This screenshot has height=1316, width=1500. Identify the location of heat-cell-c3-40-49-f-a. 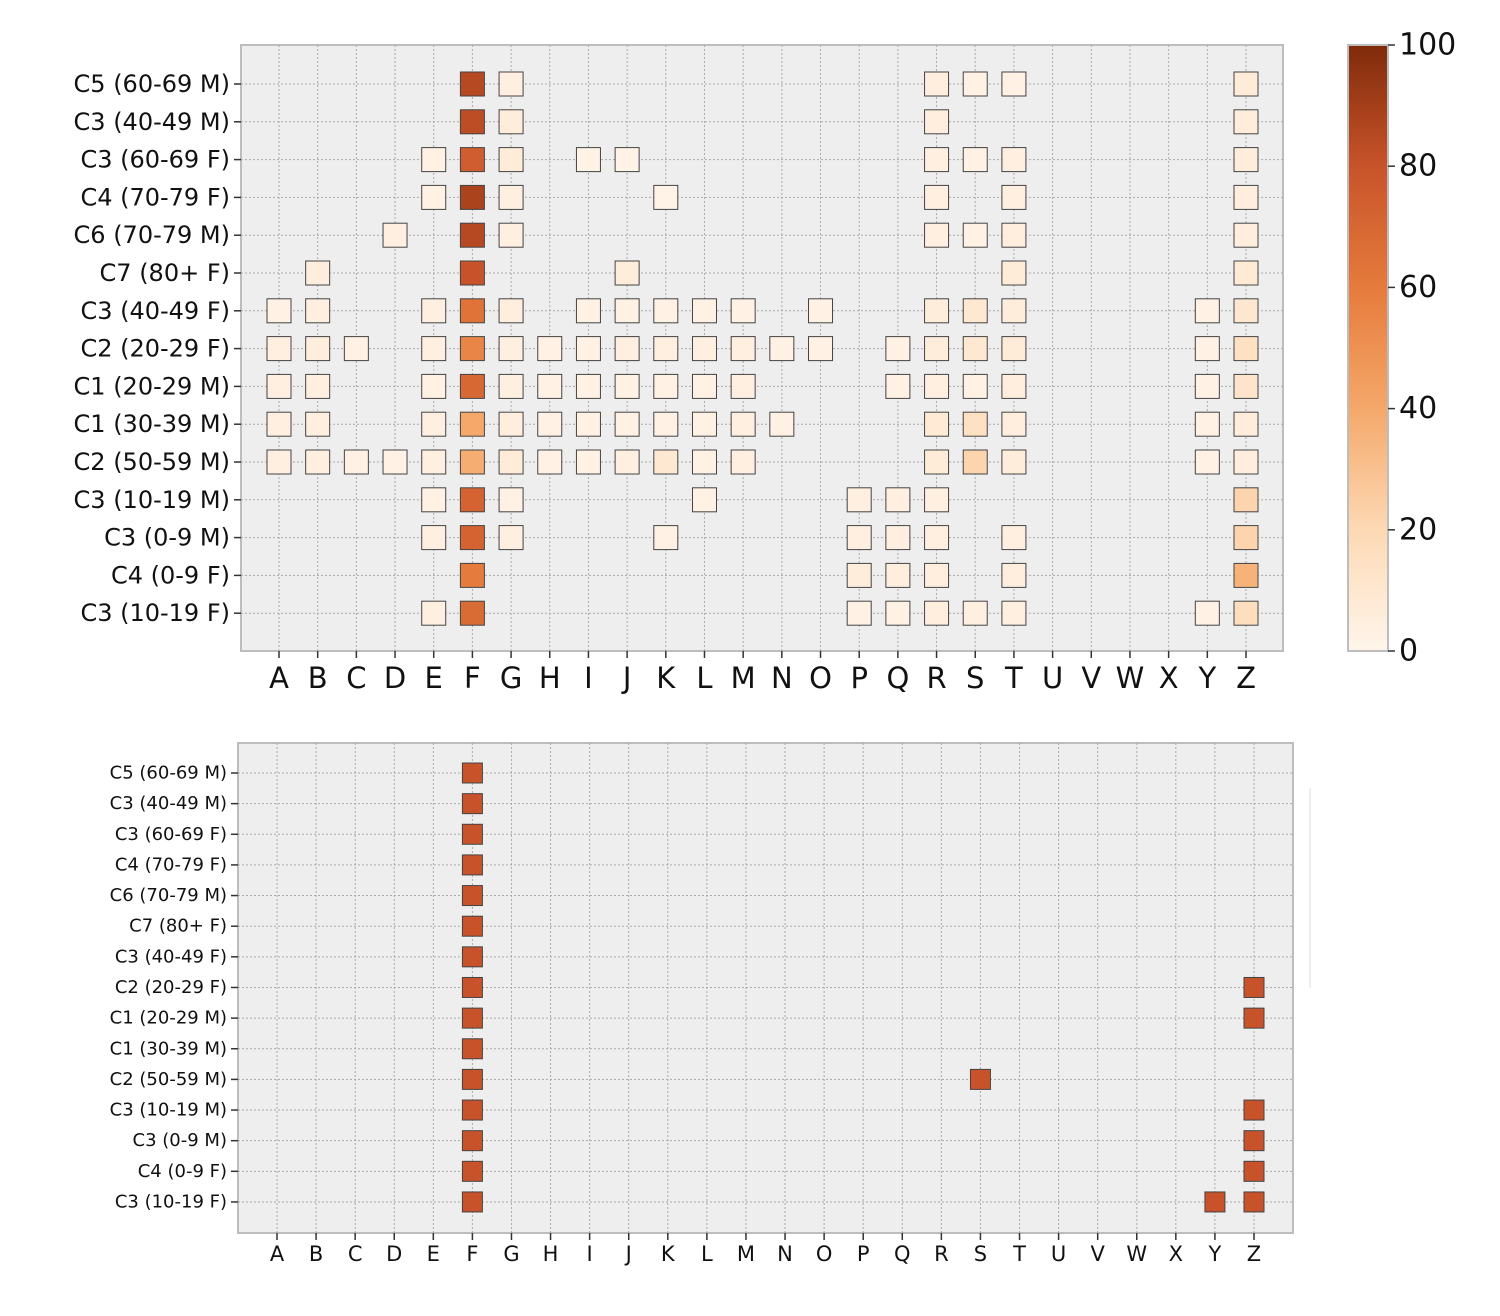
(279, 311).